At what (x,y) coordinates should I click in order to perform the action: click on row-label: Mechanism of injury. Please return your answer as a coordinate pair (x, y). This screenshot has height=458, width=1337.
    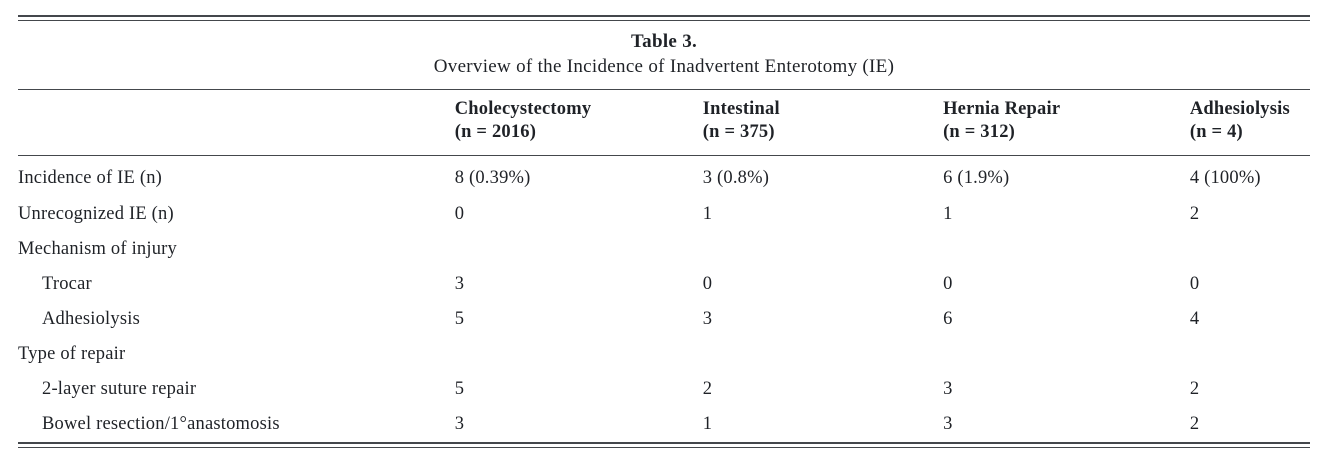
    Looking at the image, I should click on (97, 249).